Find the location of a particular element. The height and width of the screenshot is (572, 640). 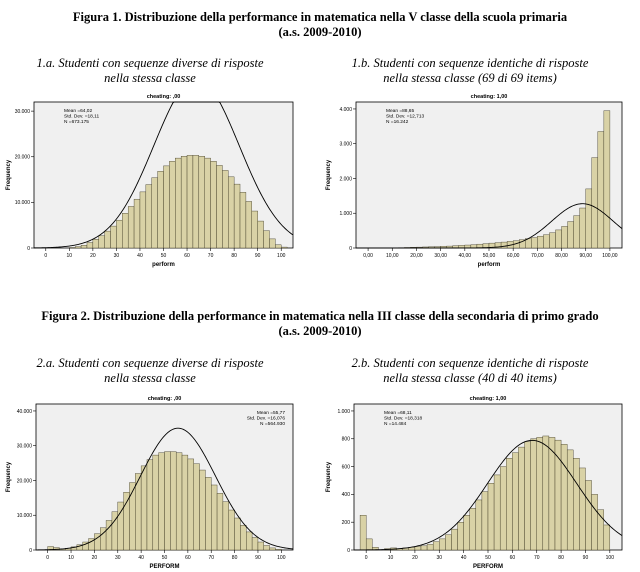

x-tick-label: 40,00 is located at coordinates (465, 256).